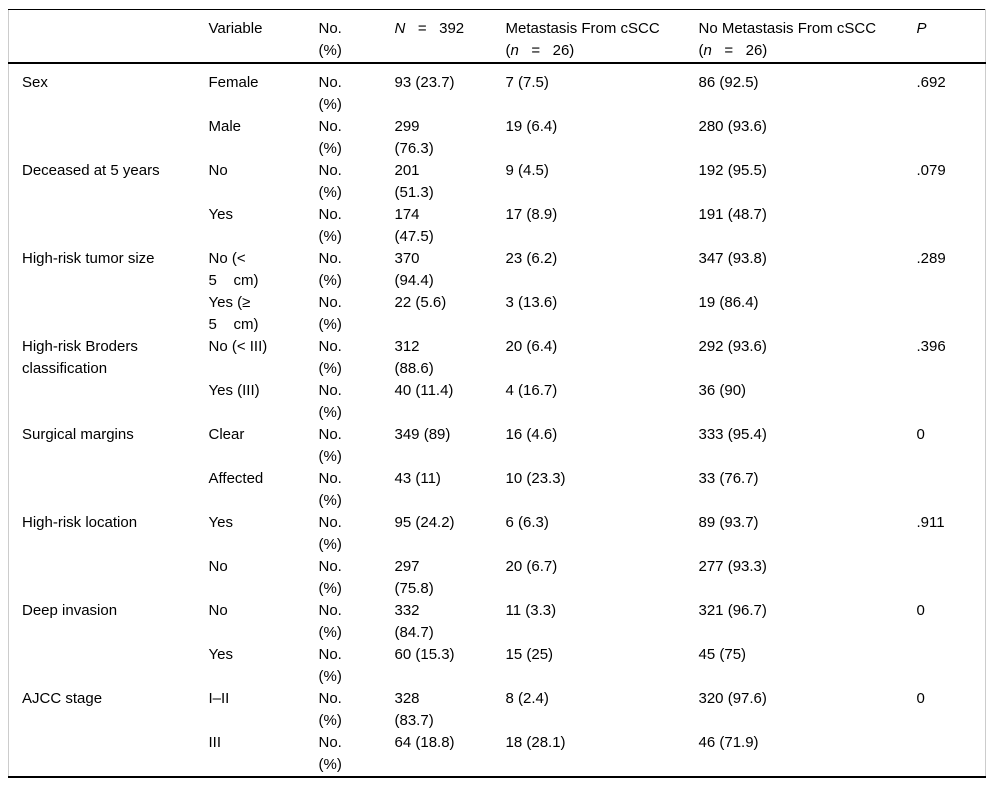 This screenshot has height=787, width=992. I want to click on row-no-metastasis-value: 321 (96.7), so click(732, 610).